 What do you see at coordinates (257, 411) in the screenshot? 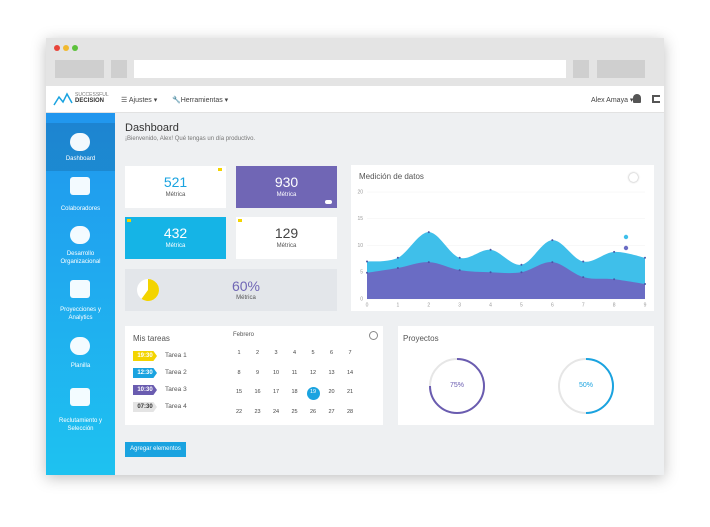
I see `calendar-day: 23` at bounding box center [257, 411].